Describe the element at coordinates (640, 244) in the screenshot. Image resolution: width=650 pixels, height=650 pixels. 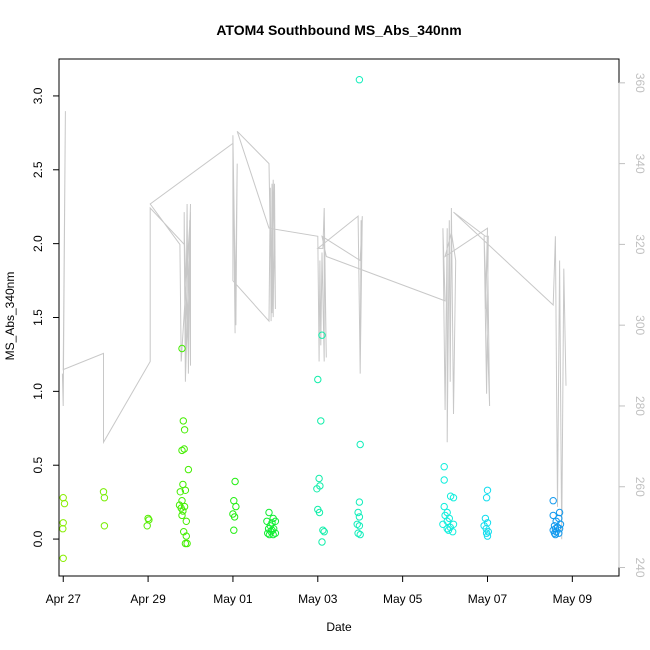
I see `y2-tick-label: 320` at that location.